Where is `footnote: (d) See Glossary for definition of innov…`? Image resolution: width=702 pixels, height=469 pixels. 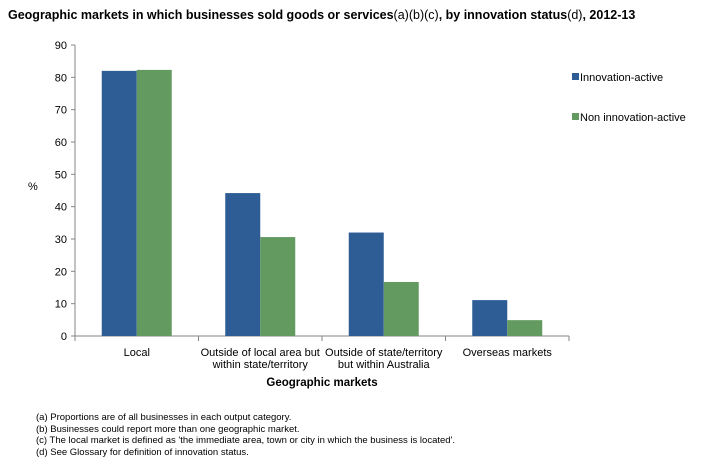 footnote: (d) See Glossary for definition of innov… is located at coordinates (142, 452).